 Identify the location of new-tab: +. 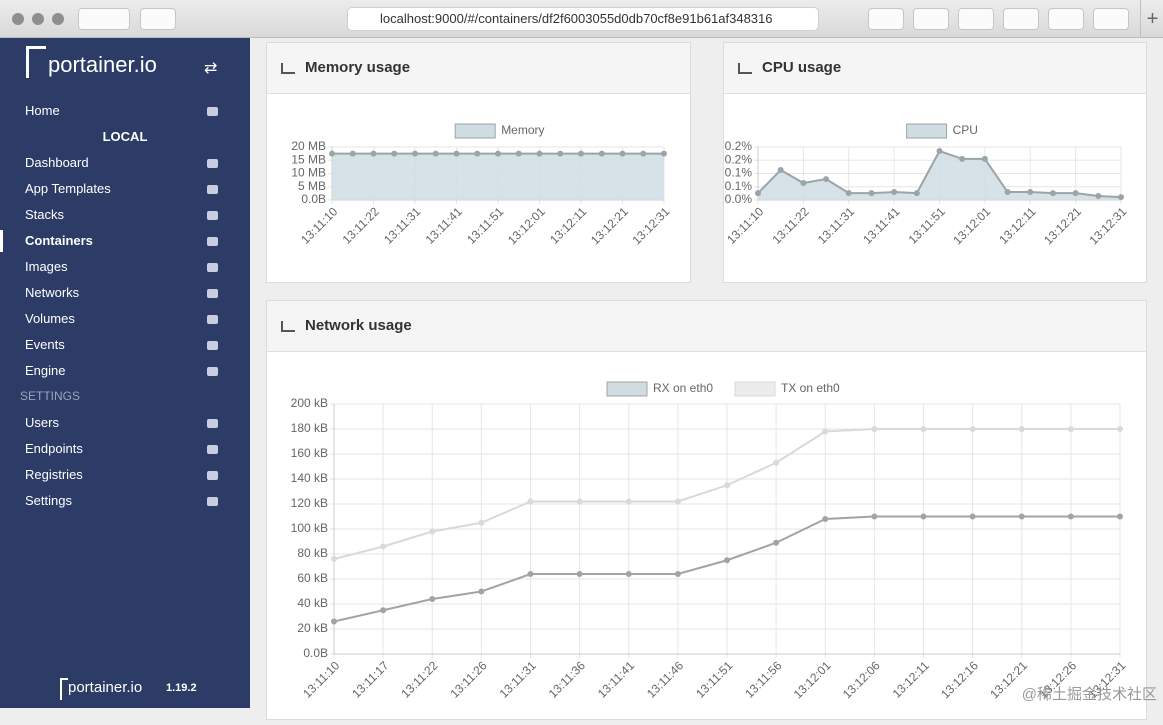
(1151, 19).